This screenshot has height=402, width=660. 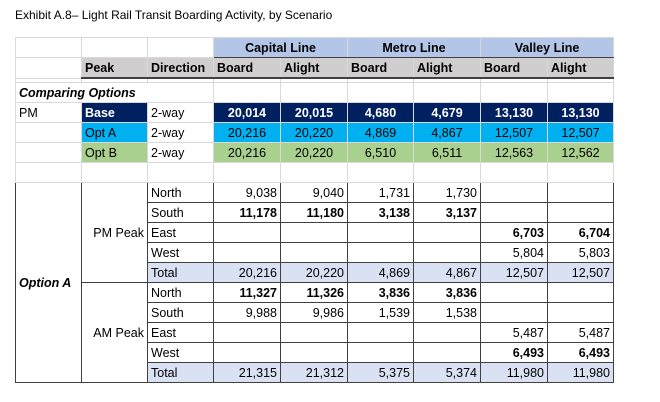 What do you see at coordinates (580, 232) in the screenshot?
I see `value-cell: 6,704` at bounding box center [580, 232].